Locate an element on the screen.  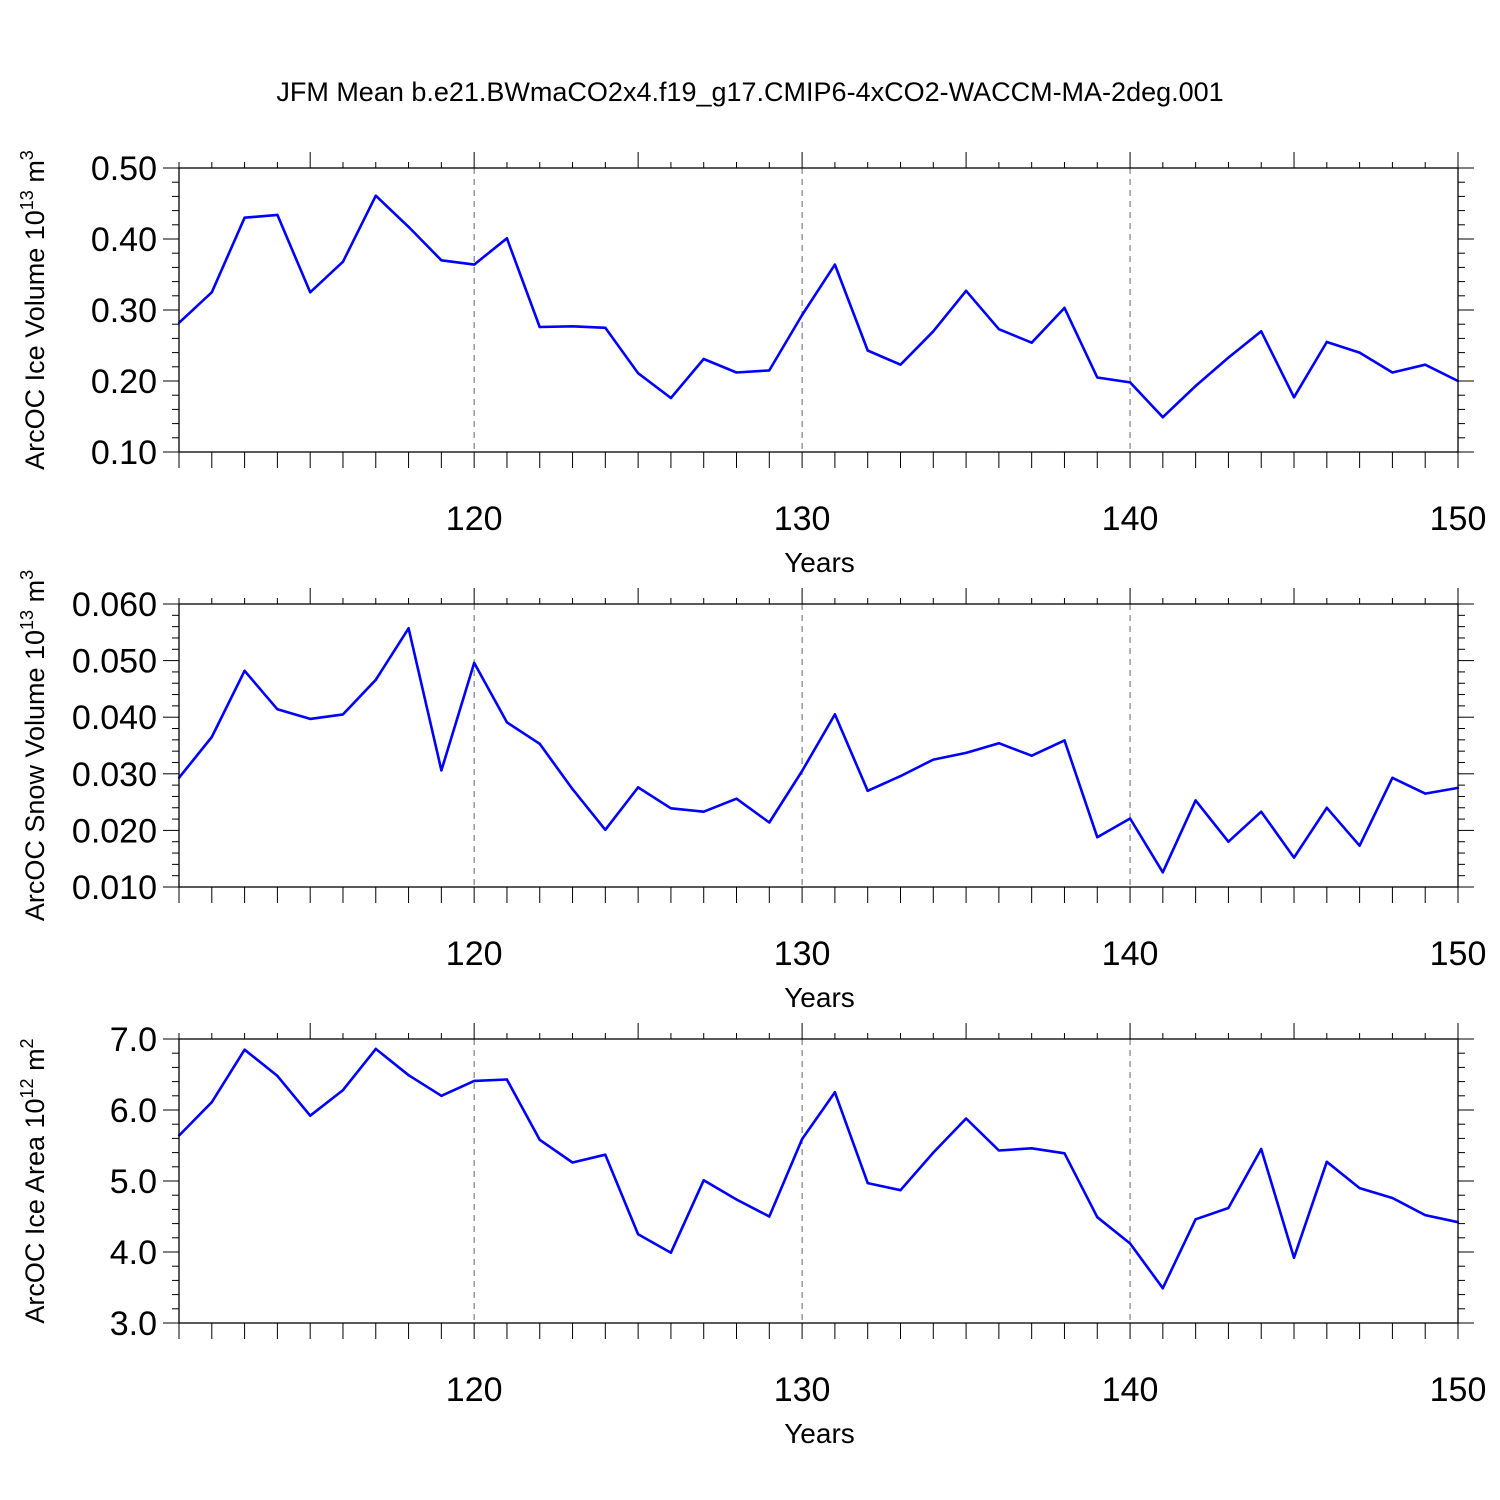
y-tick-label: 7.0 is located at coordinates (133, 1040).